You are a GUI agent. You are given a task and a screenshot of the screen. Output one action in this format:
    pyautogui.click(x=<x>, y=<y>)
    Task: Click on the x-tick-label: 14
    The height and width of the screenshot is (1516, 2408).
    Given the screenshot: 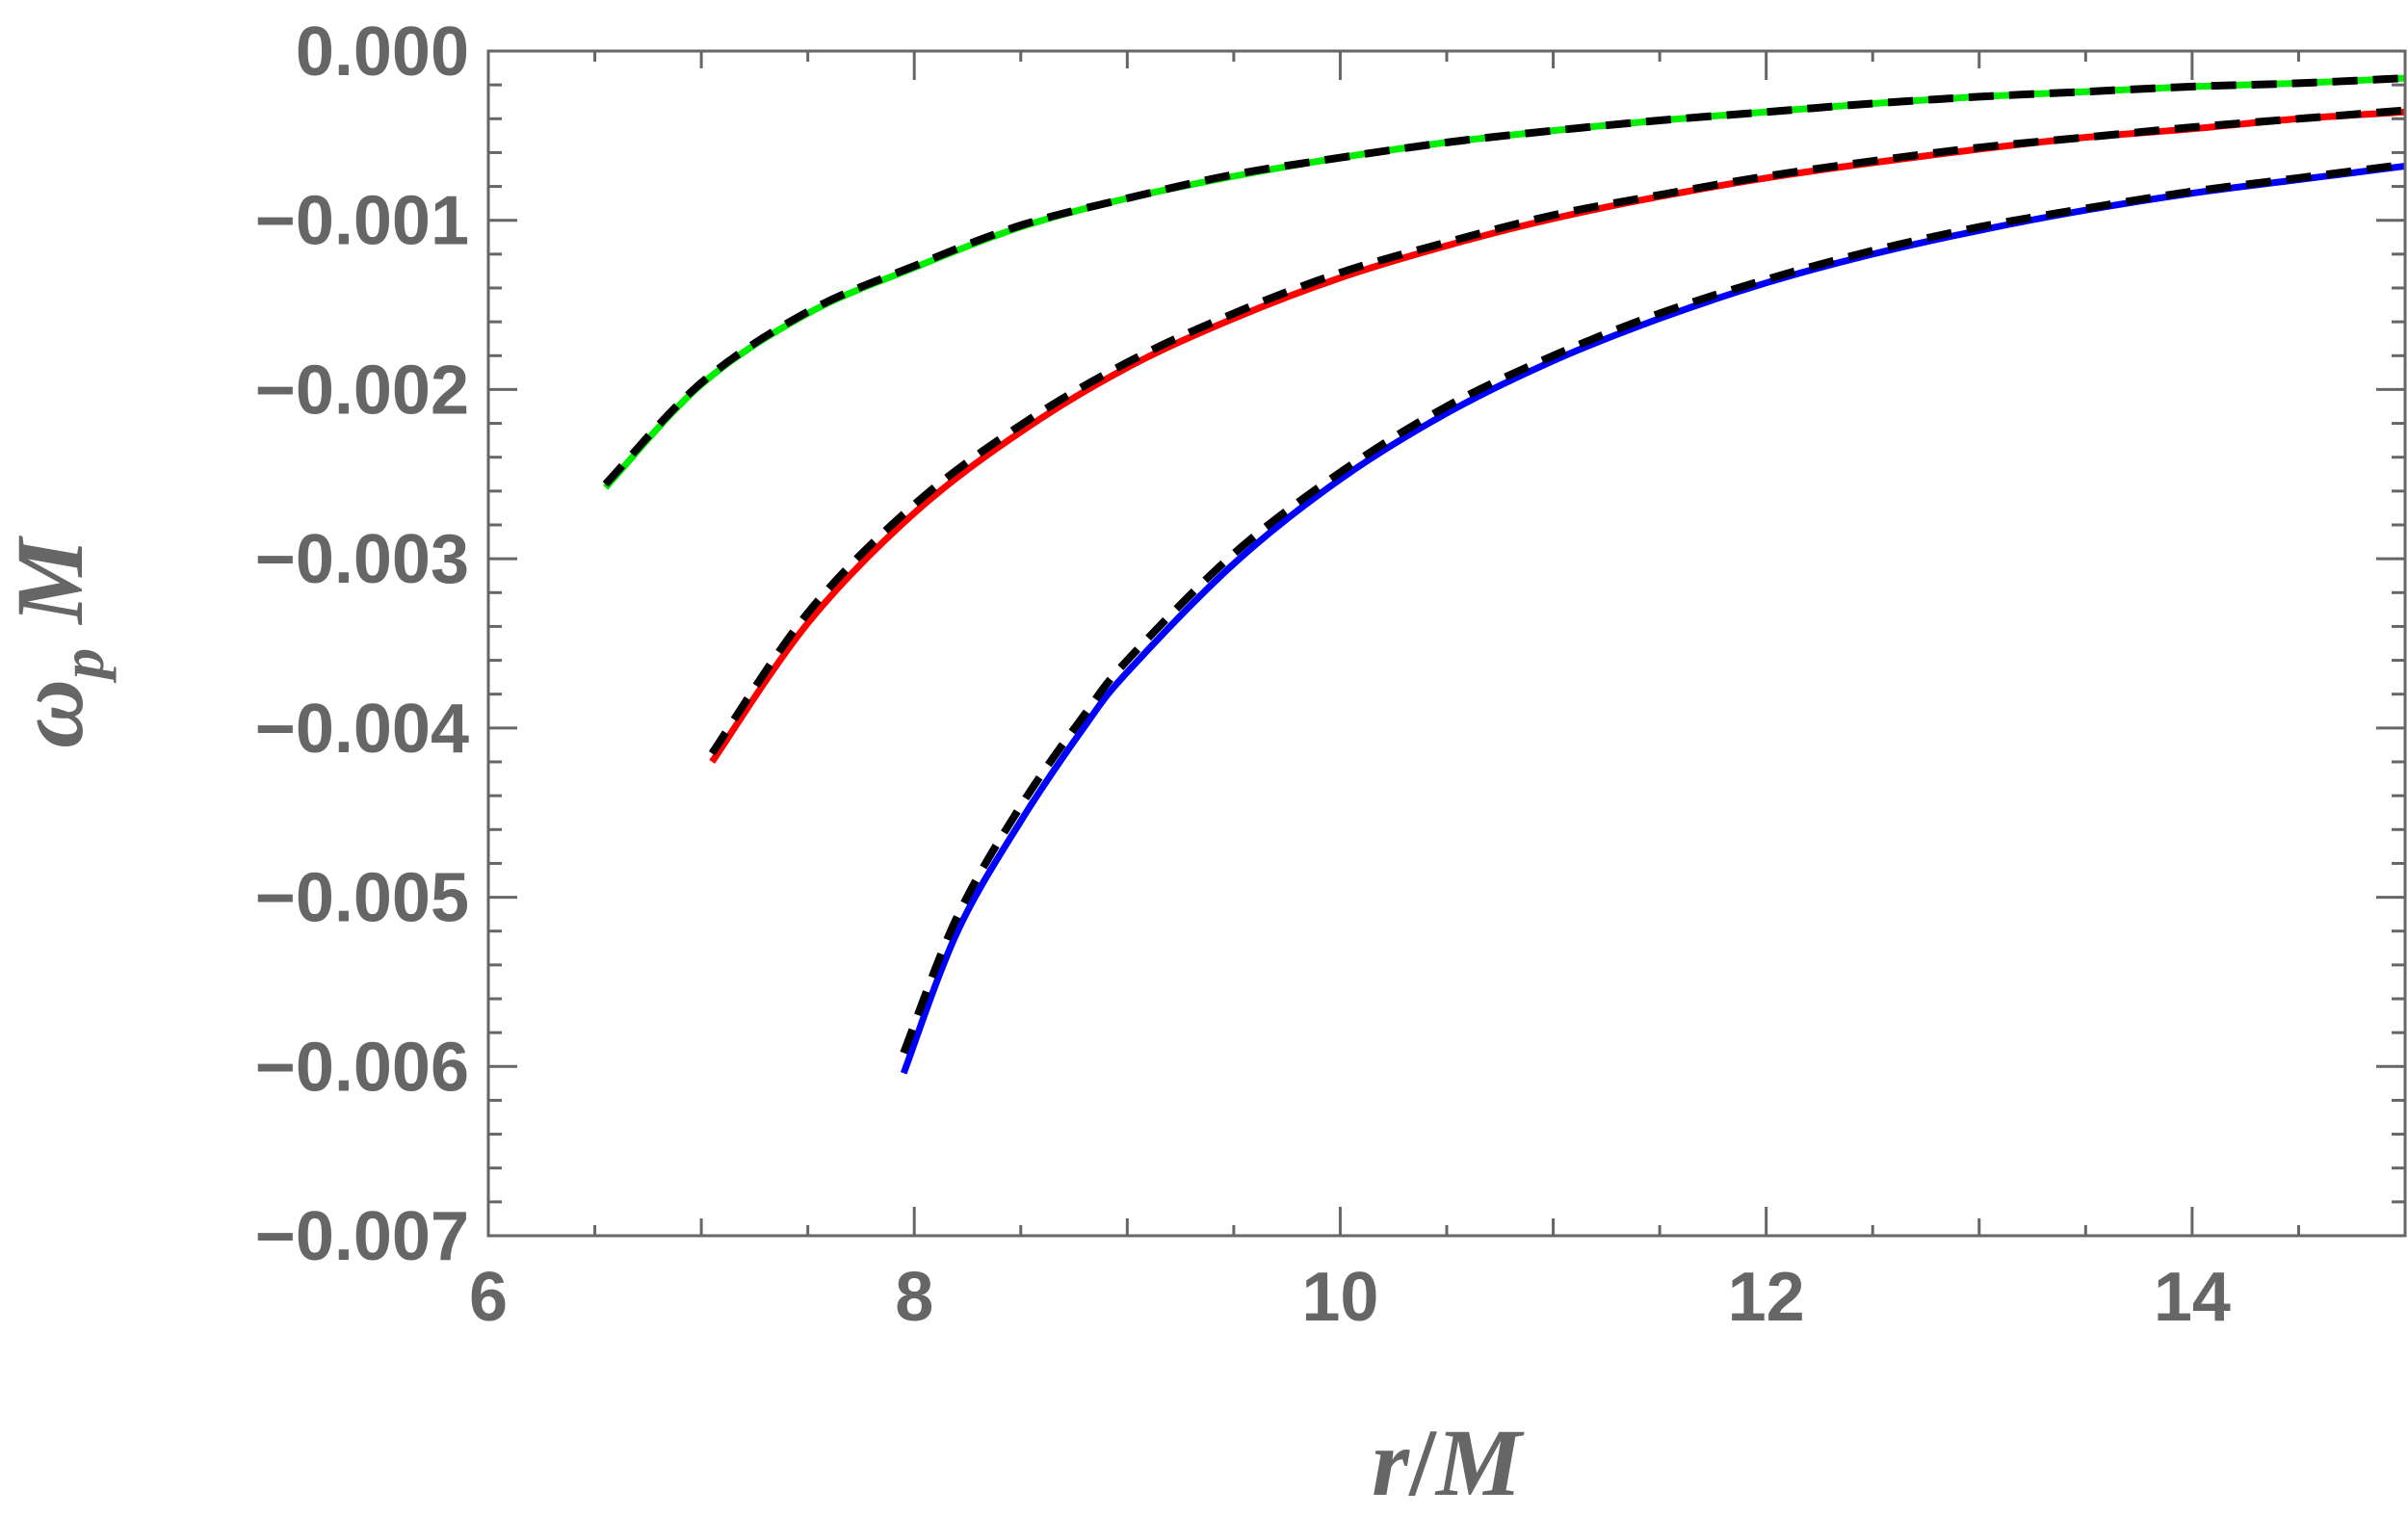 What is the action you would take?
    pyautogui.click(x=2192, y=1298)
    